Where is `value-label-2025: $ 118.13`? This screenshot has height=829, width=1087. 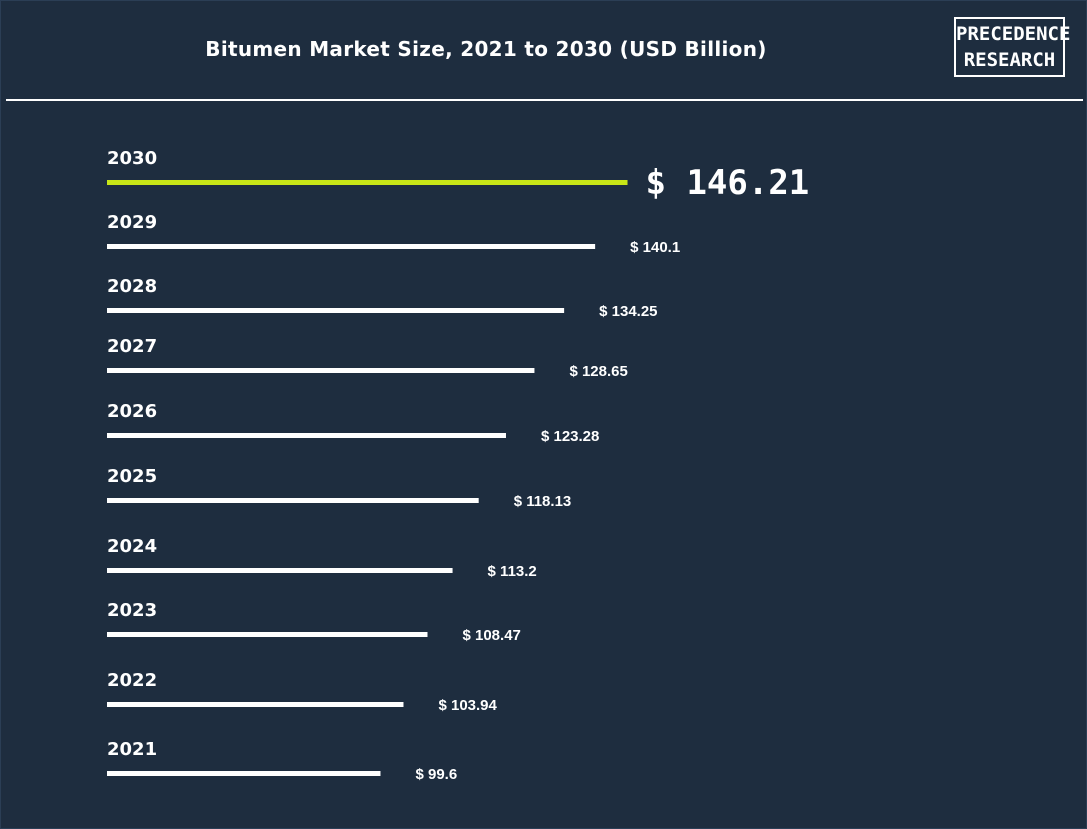 value-label-2025: $ 118.13 is located at coordinates (543, 501).